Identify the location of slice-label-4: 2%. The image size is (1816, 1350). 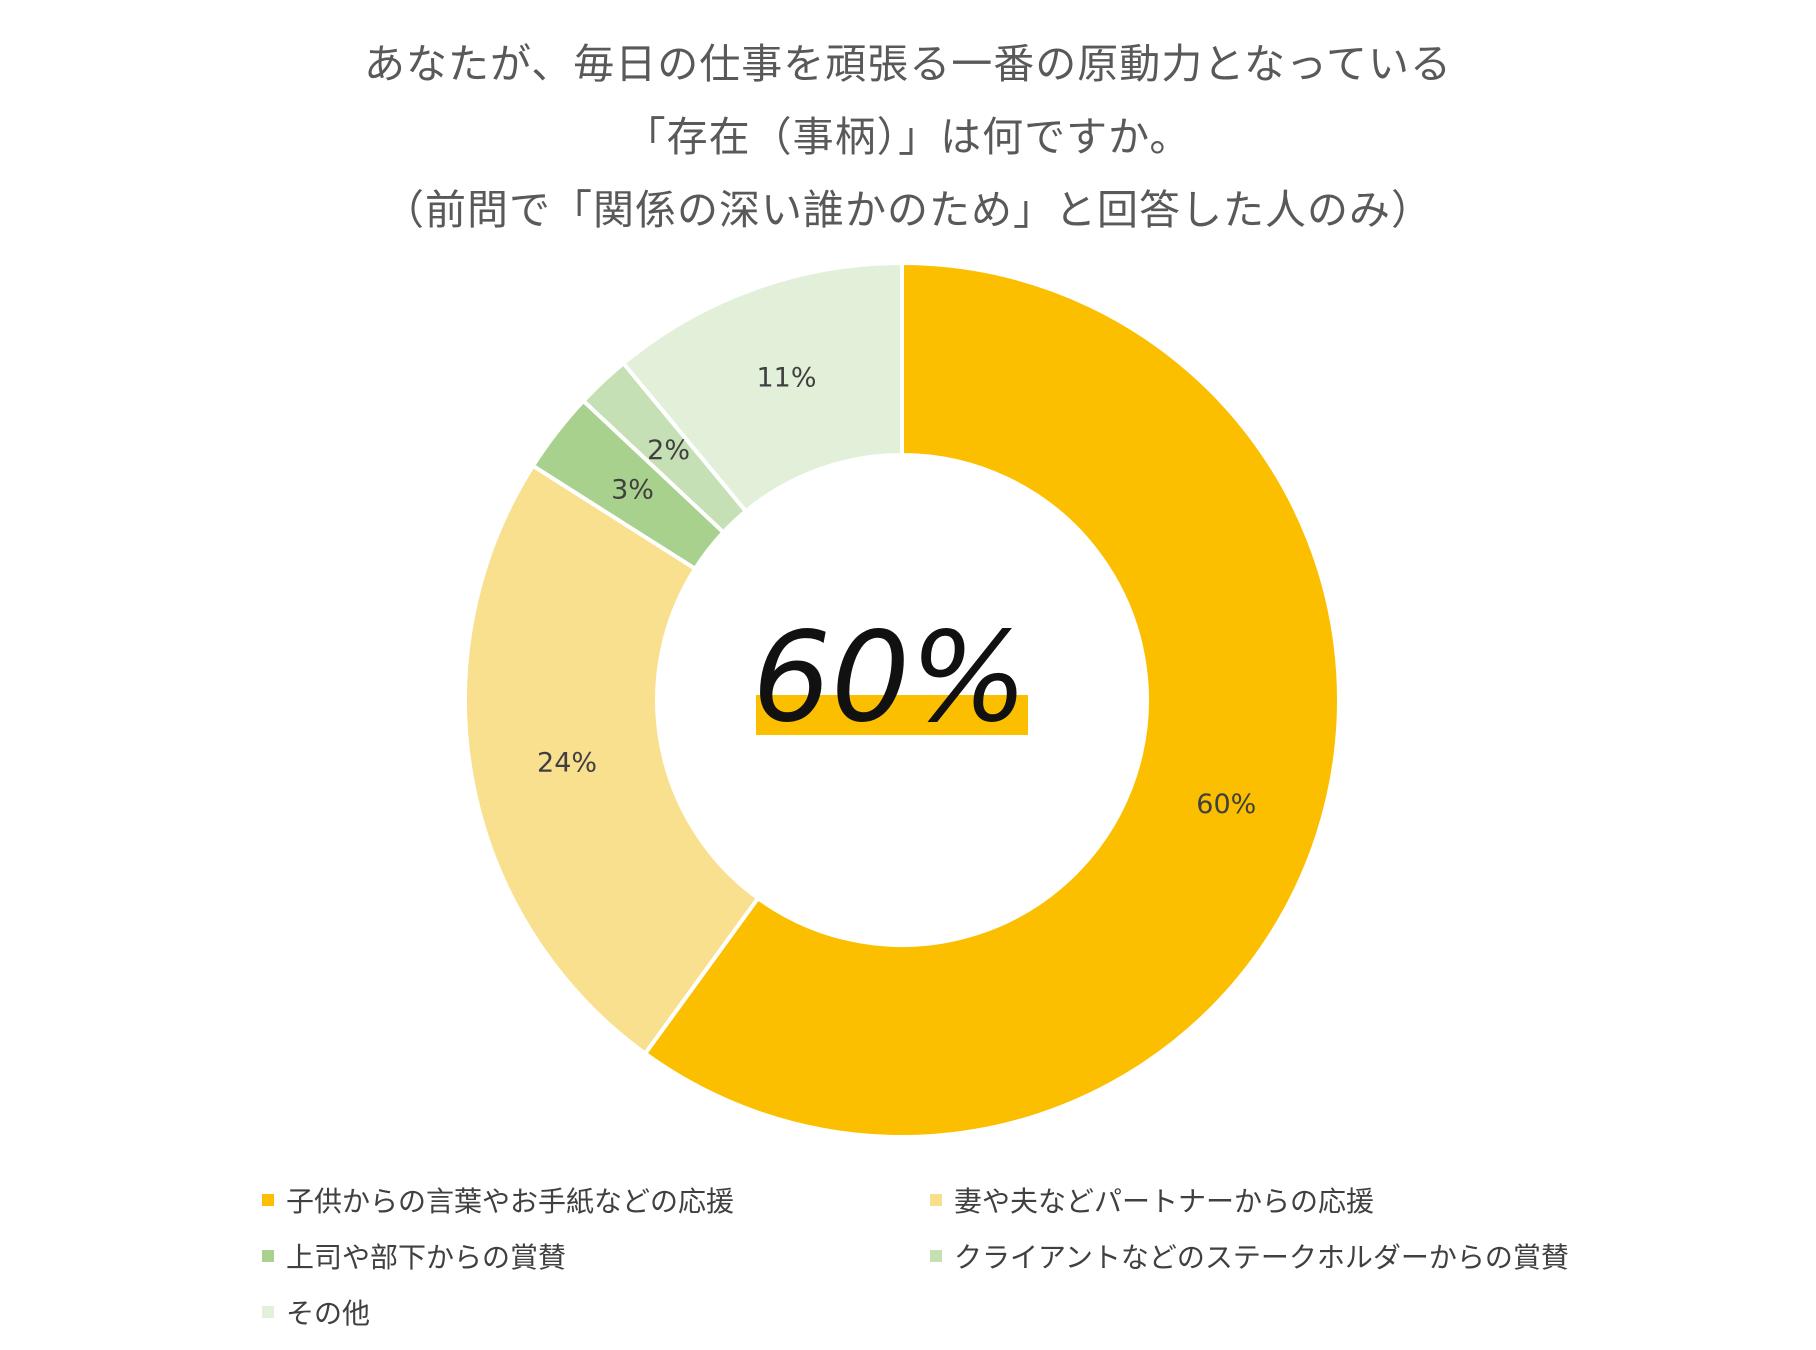
(668, 450).